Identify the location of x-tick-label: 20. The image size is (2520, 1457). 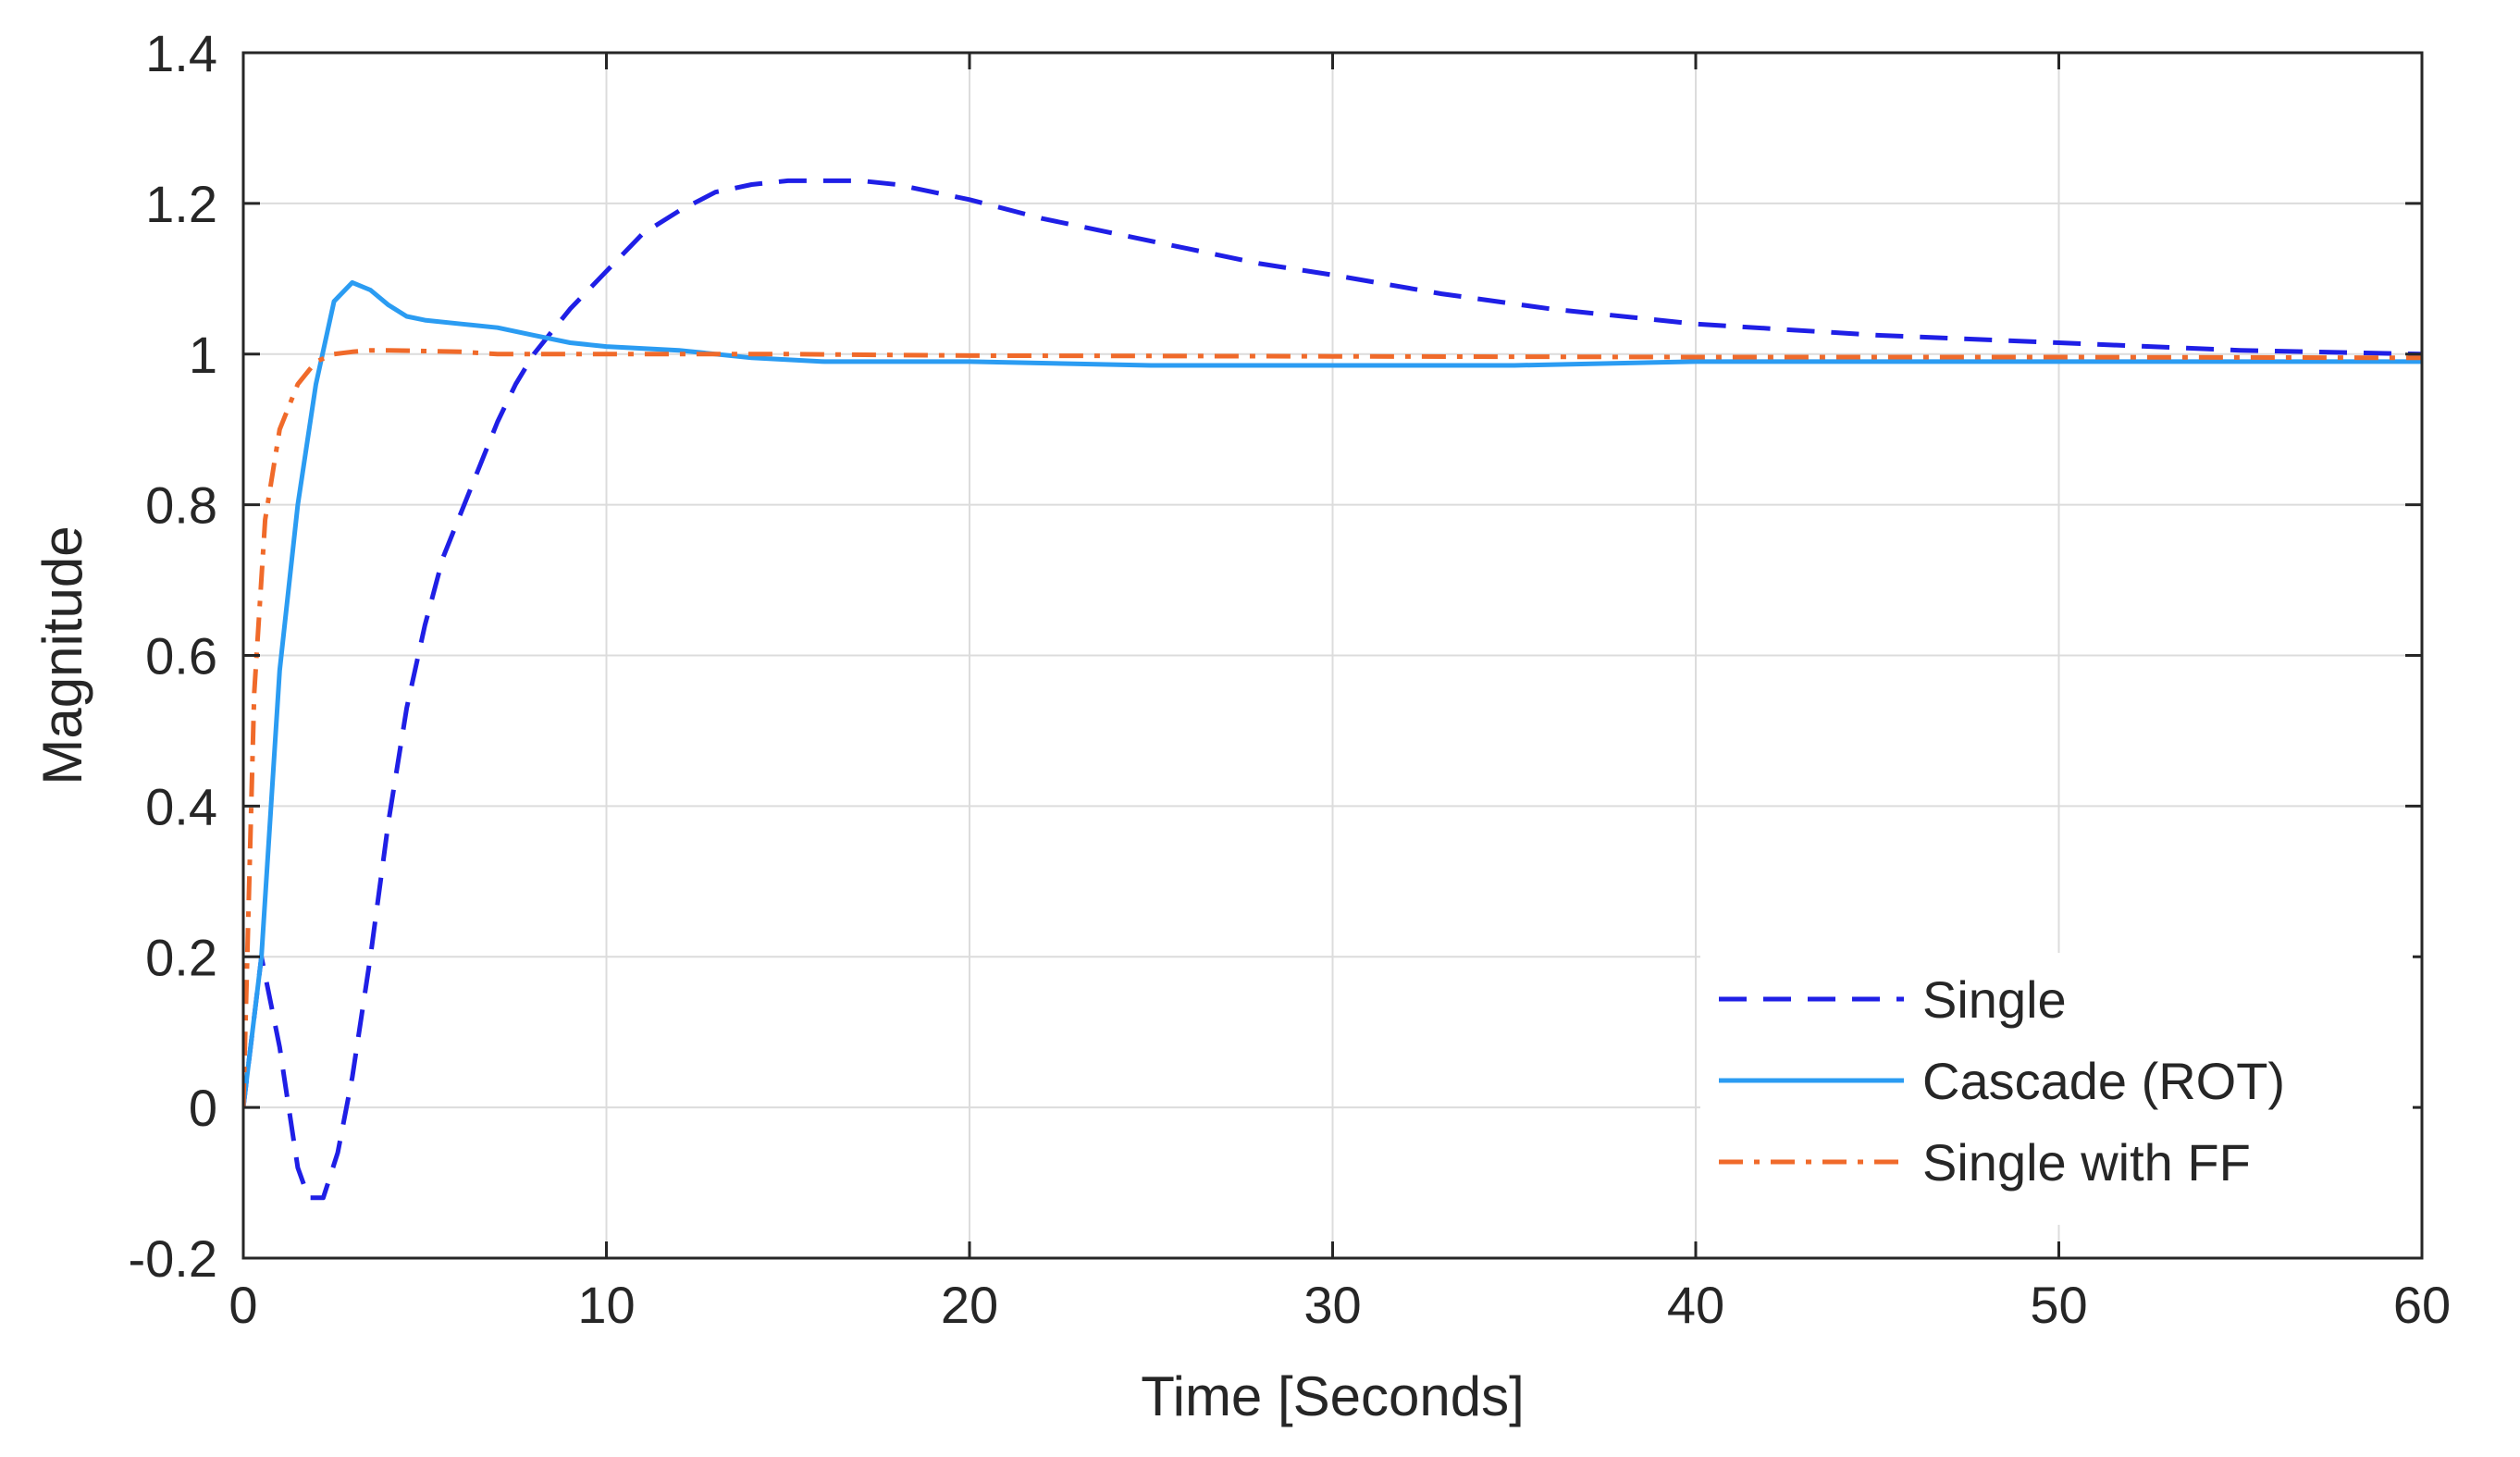
(969, 1305).